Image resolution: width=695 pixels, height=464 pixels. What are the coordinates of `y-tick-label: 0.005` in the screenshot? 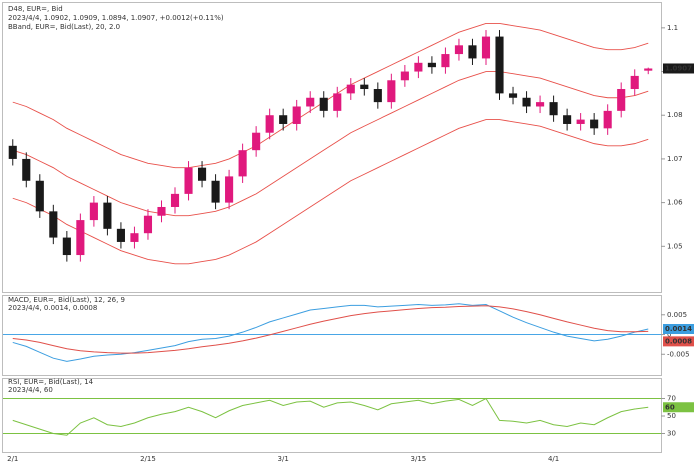 It's located at (677, 315).